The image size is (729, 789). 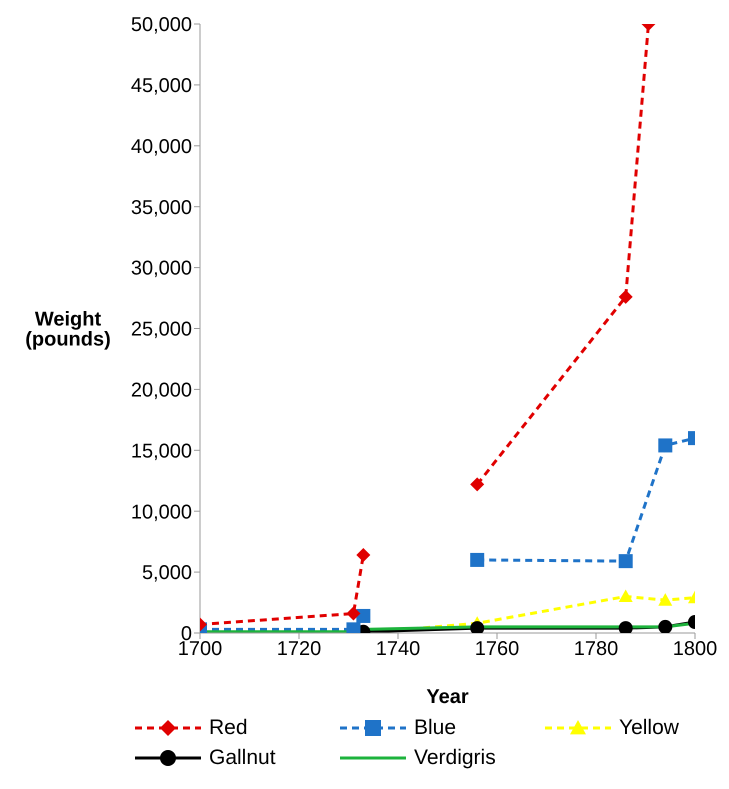 I want to click on y-axis-title: Weight (pounds), so click(x=68, y=329).